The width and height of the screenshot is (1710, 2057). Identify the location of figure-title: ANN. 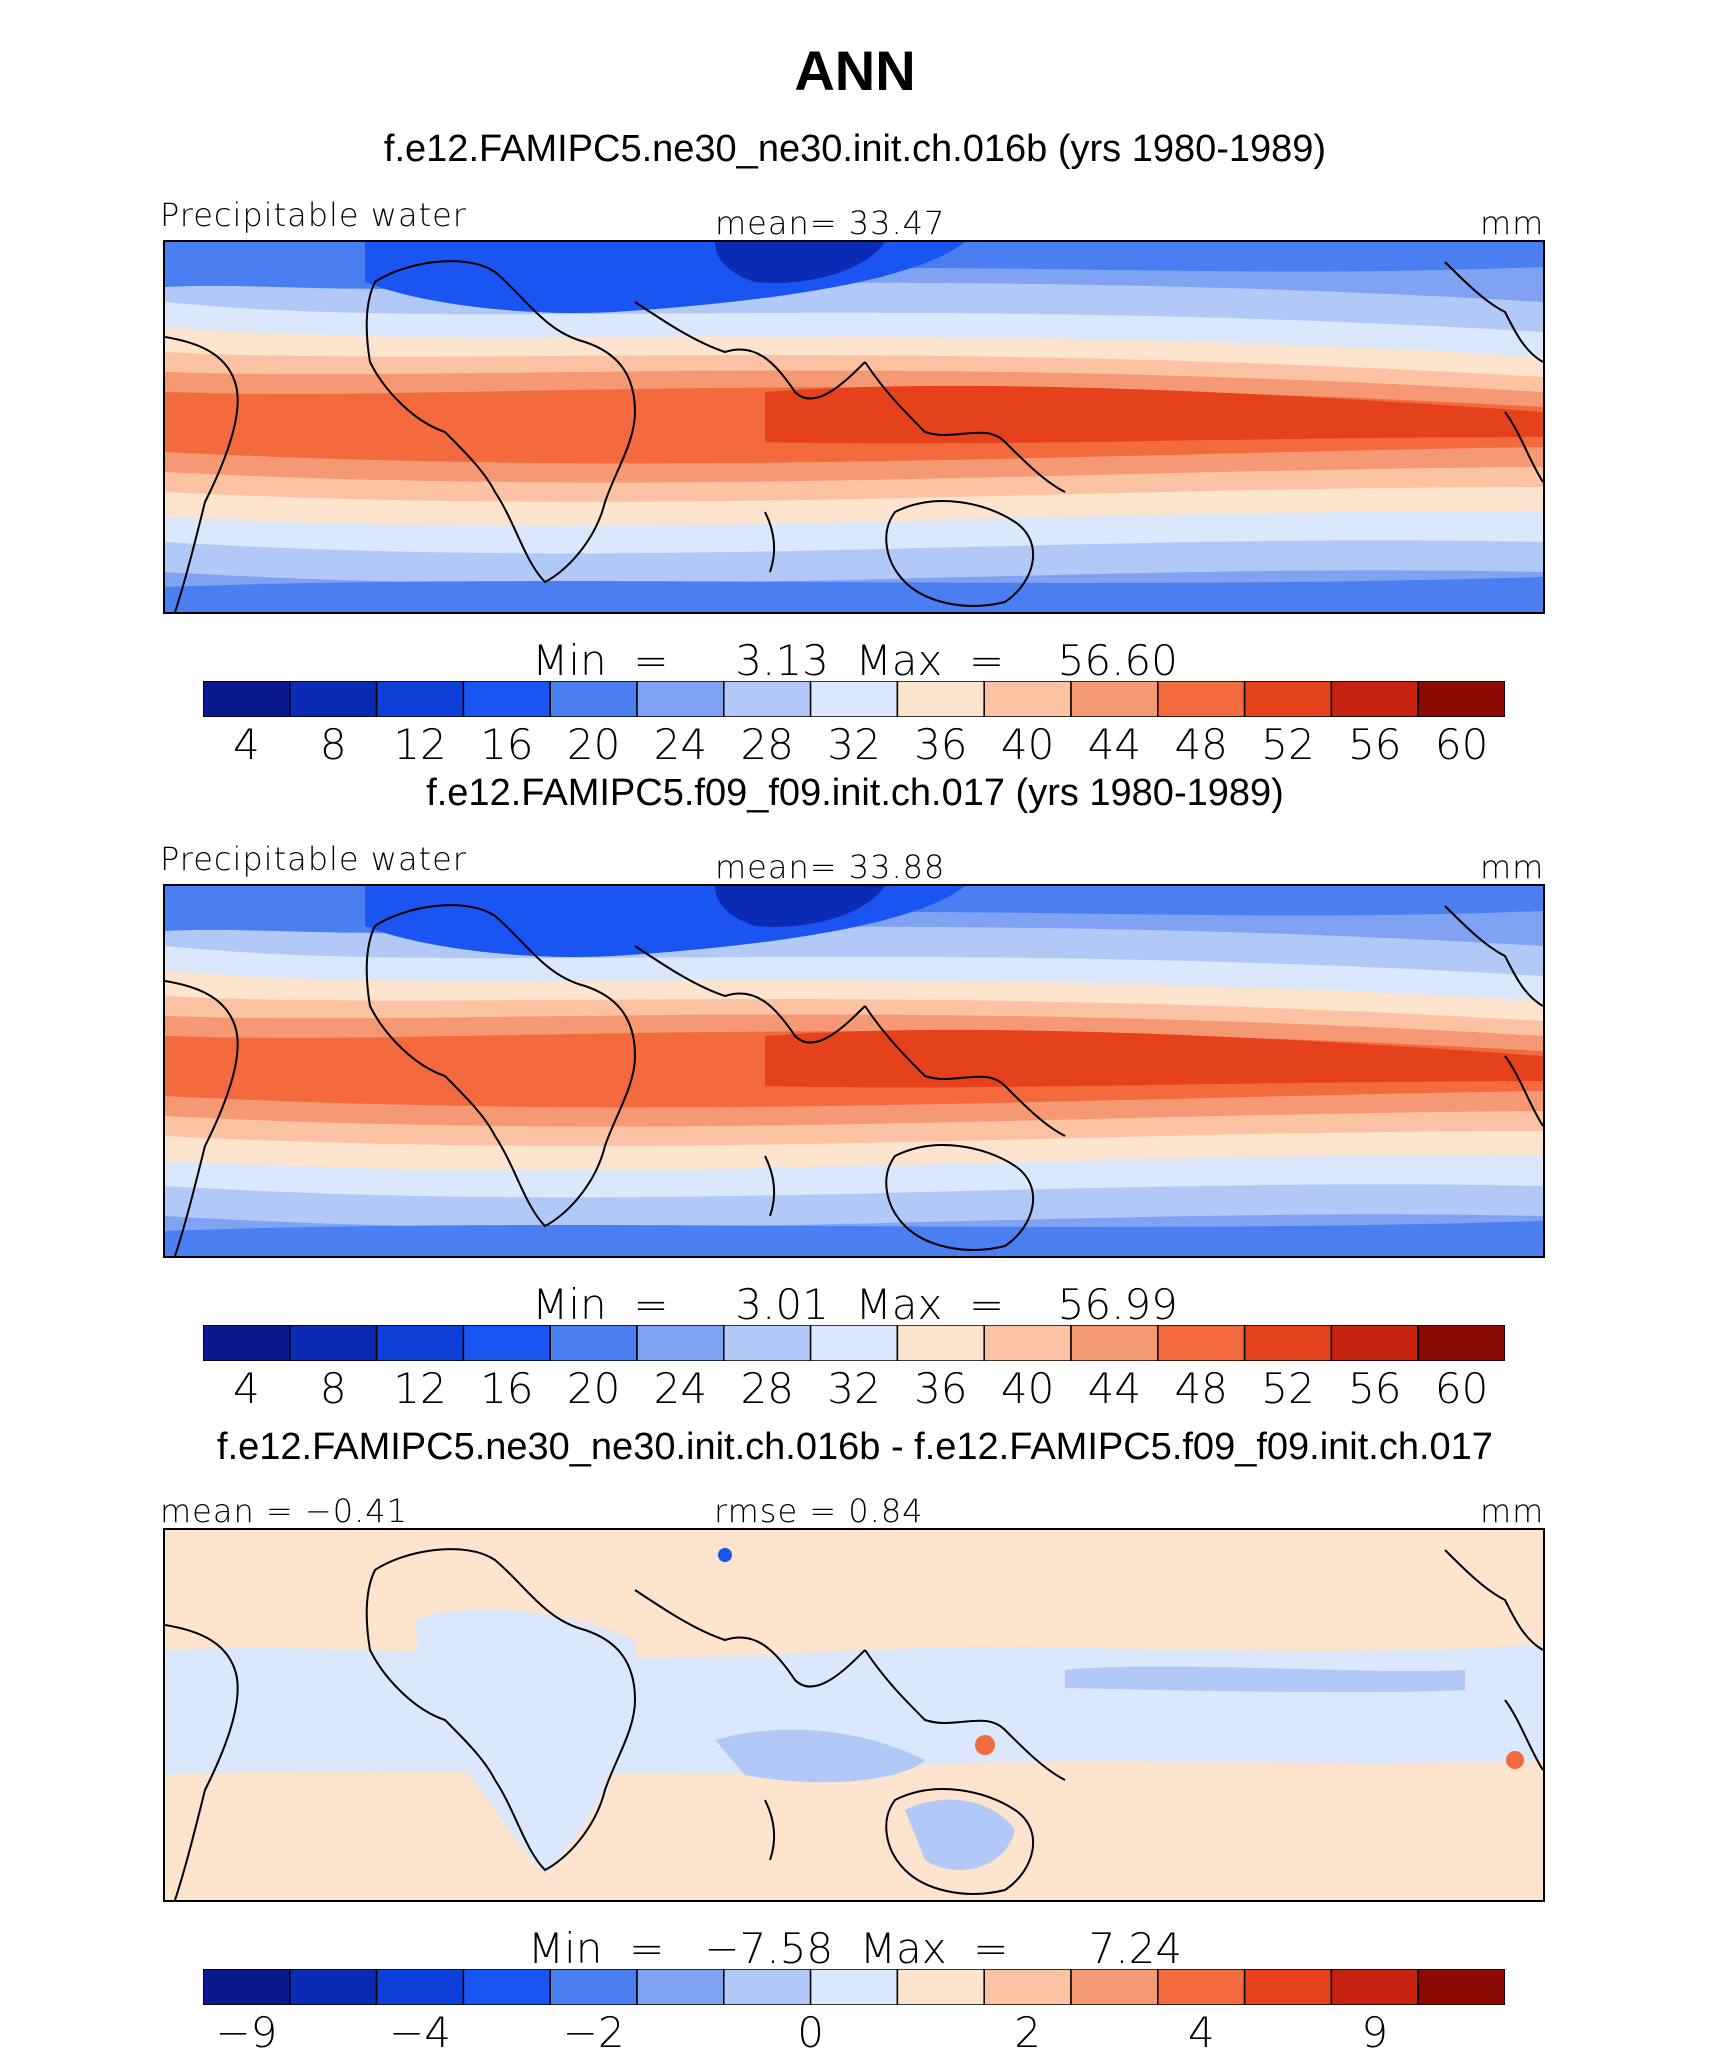
(855, 70).